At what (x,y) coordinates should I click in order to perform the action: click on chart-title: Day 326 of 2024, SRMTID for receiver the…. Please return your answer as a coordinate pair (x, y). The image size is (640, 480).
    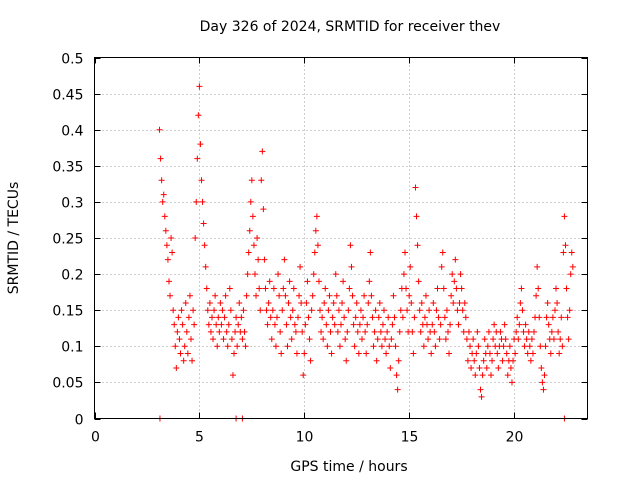
    Looking at the image, I should click on (350, 27).